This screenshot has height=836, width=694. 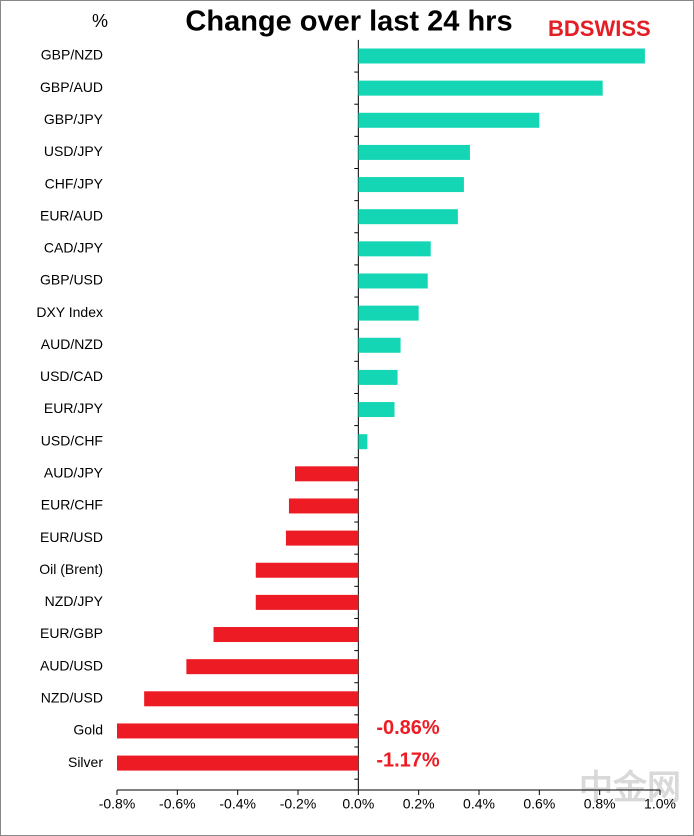 I want to click on value-label: -0.86%, so click(x=408, y=728).